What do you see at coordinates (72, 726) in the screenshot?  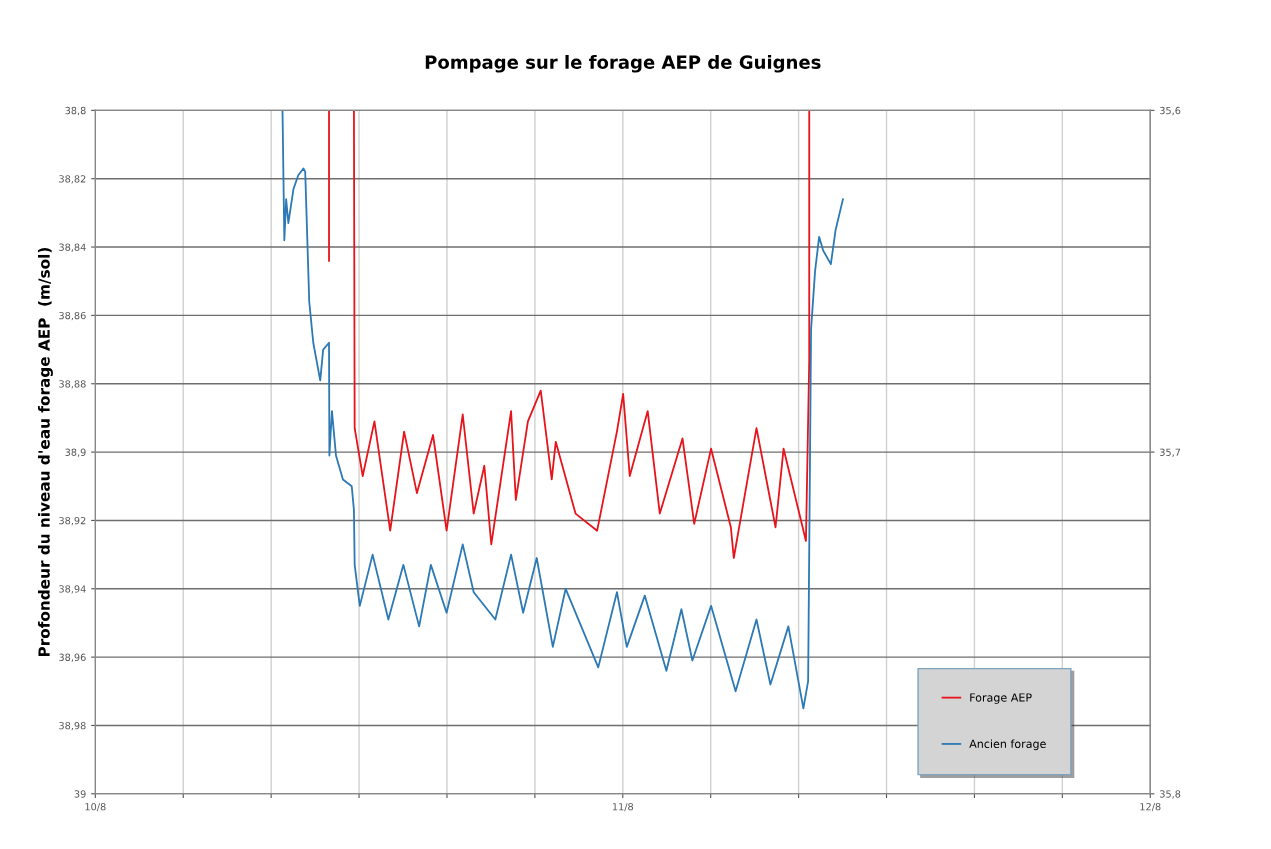 I see `y-tick-label: 38,98` at bounding box center [72, 726].